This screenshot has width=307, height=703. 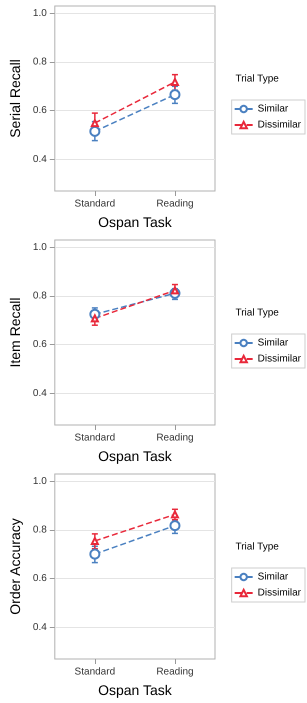 I want to click on y-axis-title: Serial Recall, so click(x=15, y=98).